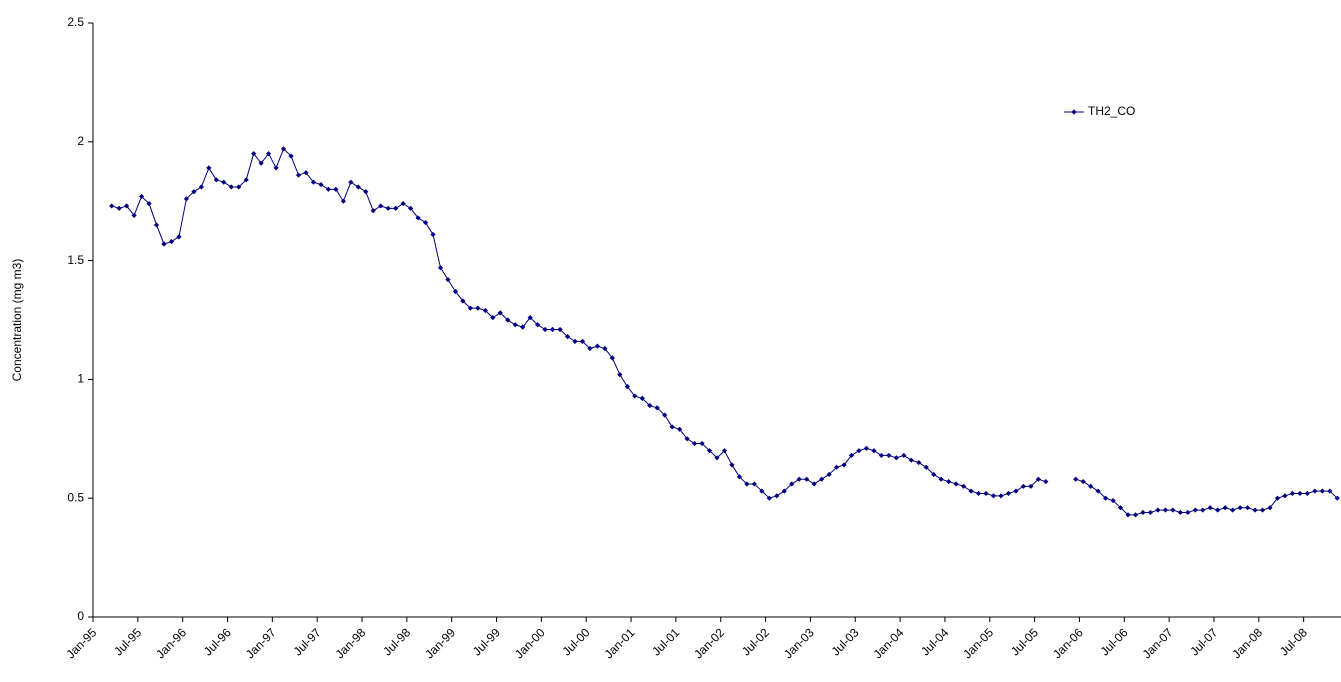 This screenshot has height=682, width=1341. What do you see at coordinates (1114, 641) in the screenshot?
I see `x-tick-label: Jul-06` at bounding box center [1114, 641].